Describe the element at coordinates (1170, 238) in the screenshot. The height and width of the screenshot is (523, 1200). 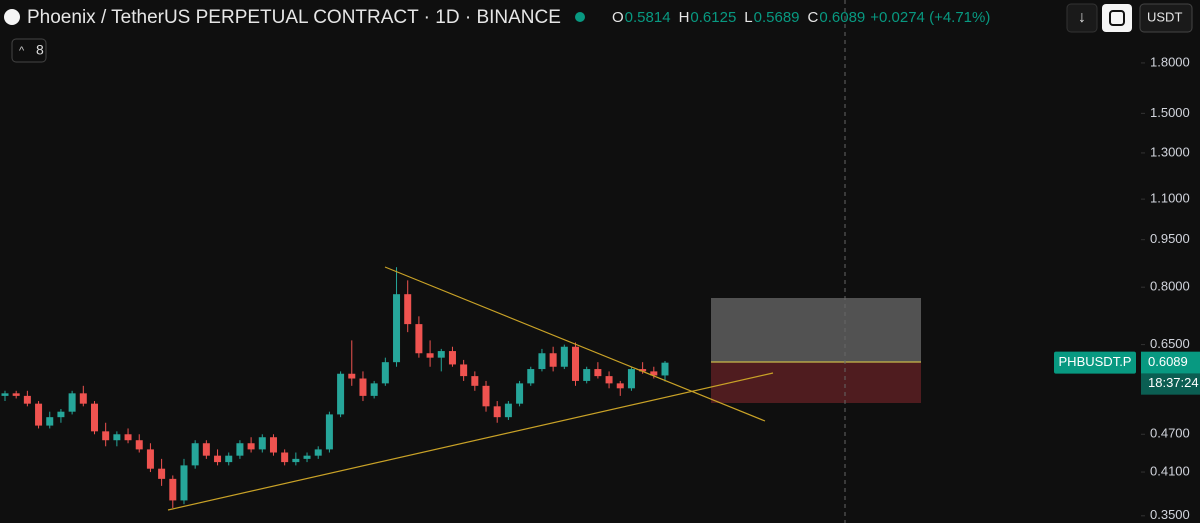
I see `y-tick-label: 0.9500` at that location.